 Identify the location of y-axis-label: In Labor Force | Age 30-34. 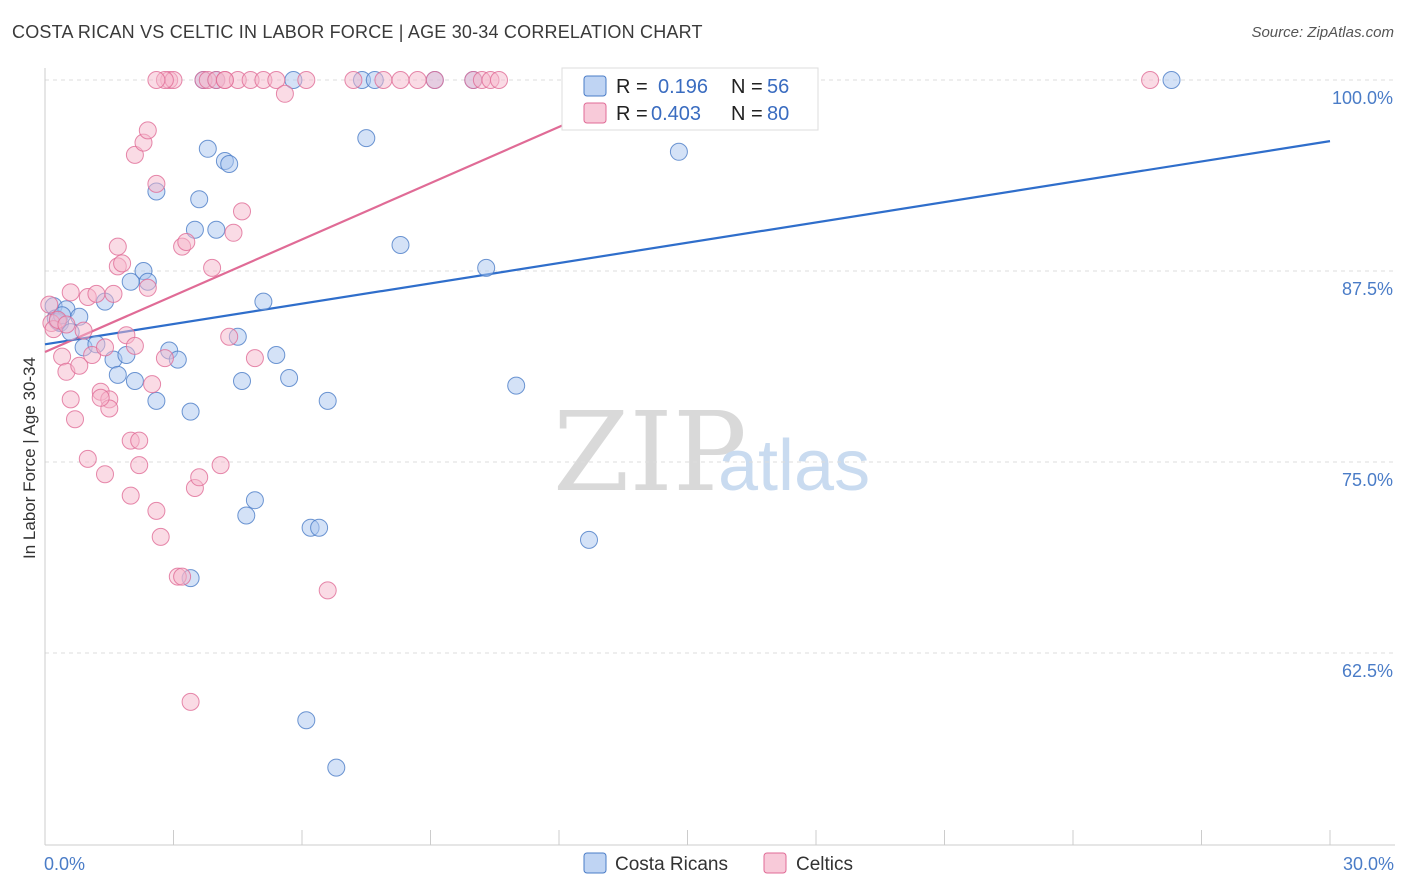
(29, 458).